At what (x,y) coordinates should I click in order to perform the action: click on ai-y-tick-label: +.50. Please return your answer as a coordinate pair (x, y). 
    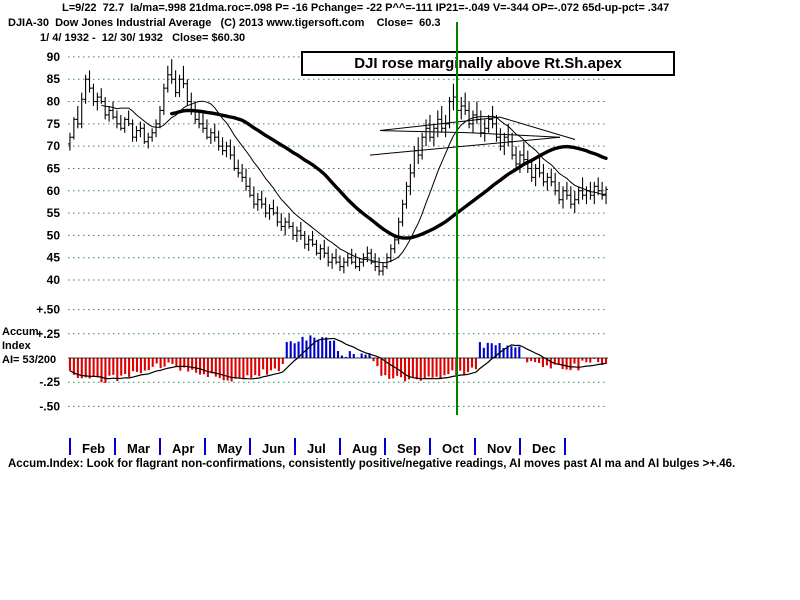
    Looking at the image, I should click on (48, 310).